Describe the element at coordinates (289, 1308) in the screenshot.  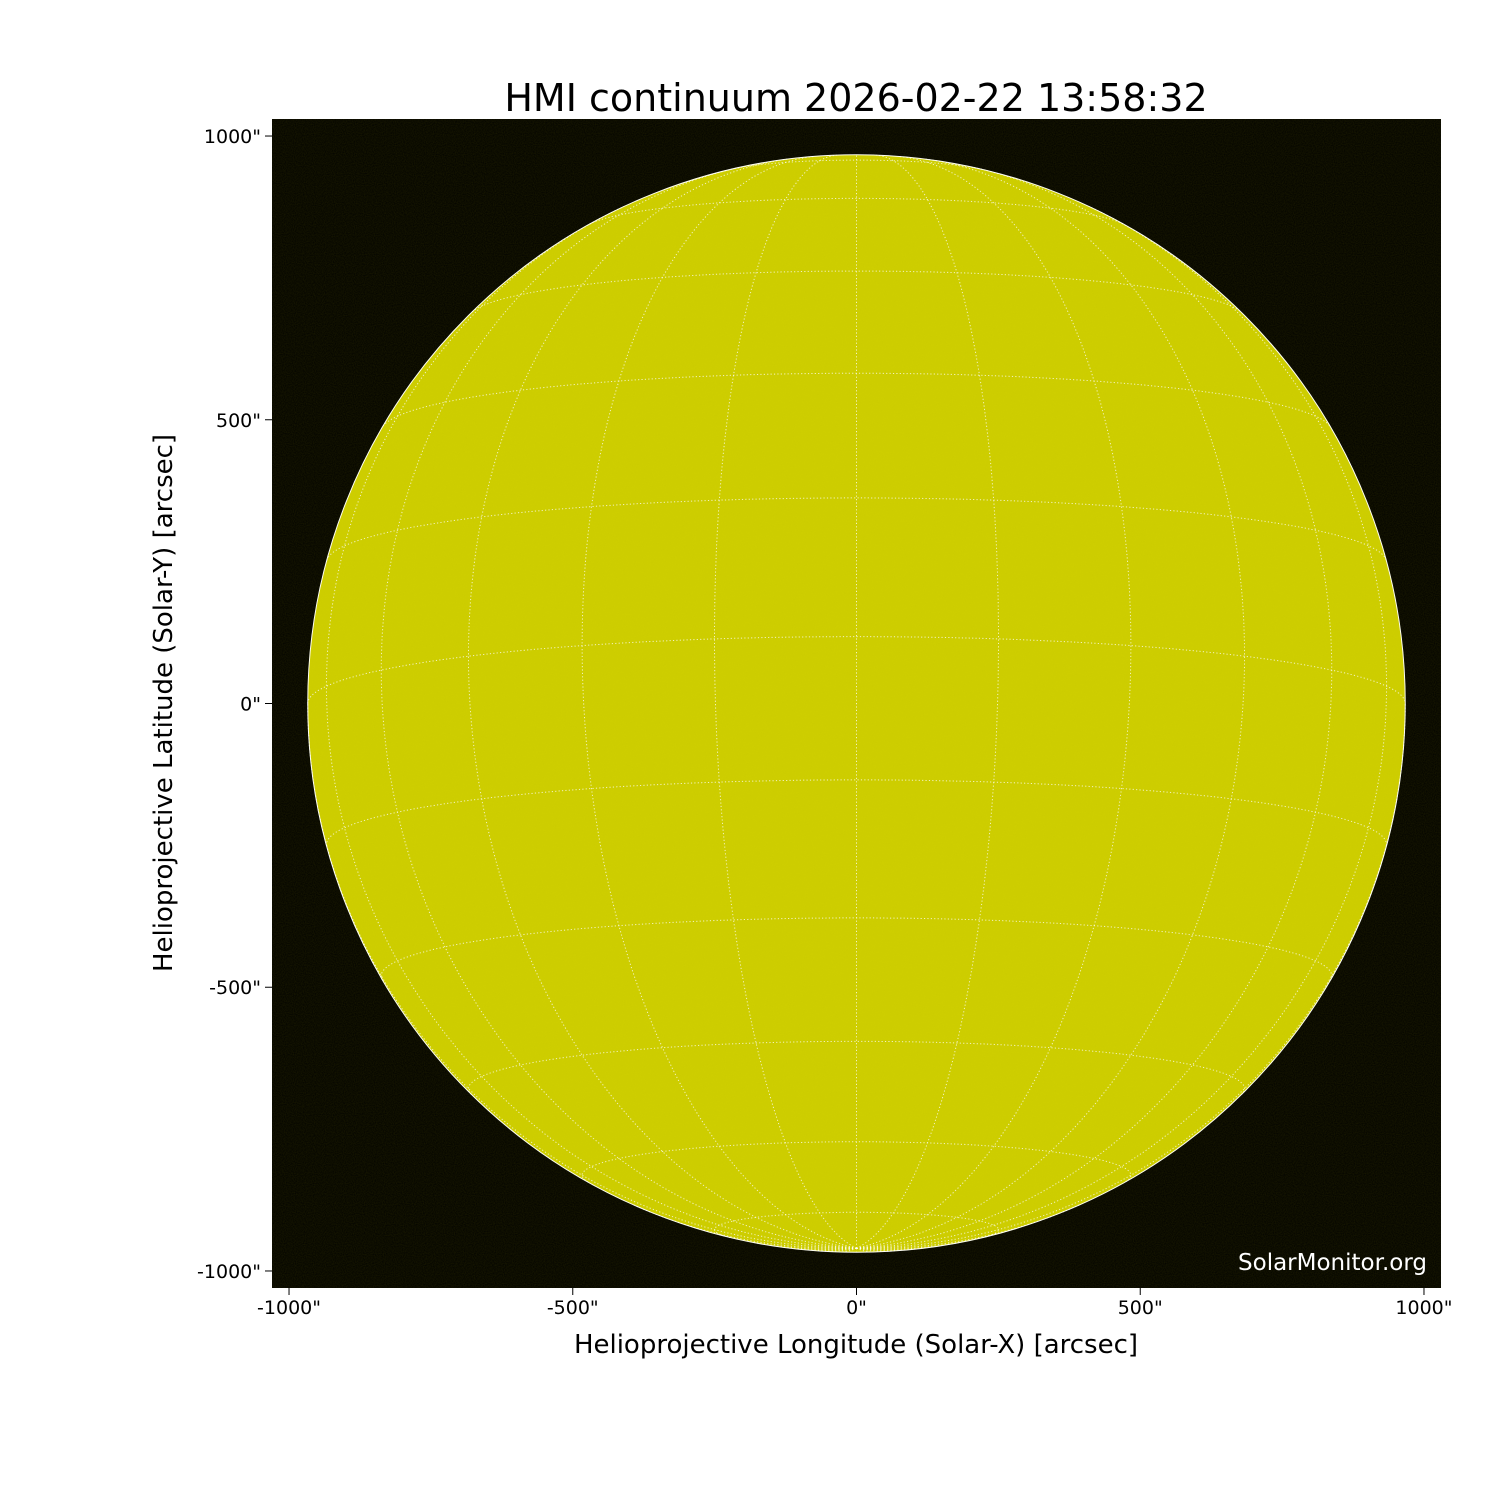
I see `x-tick-label: -1000"` at that location.